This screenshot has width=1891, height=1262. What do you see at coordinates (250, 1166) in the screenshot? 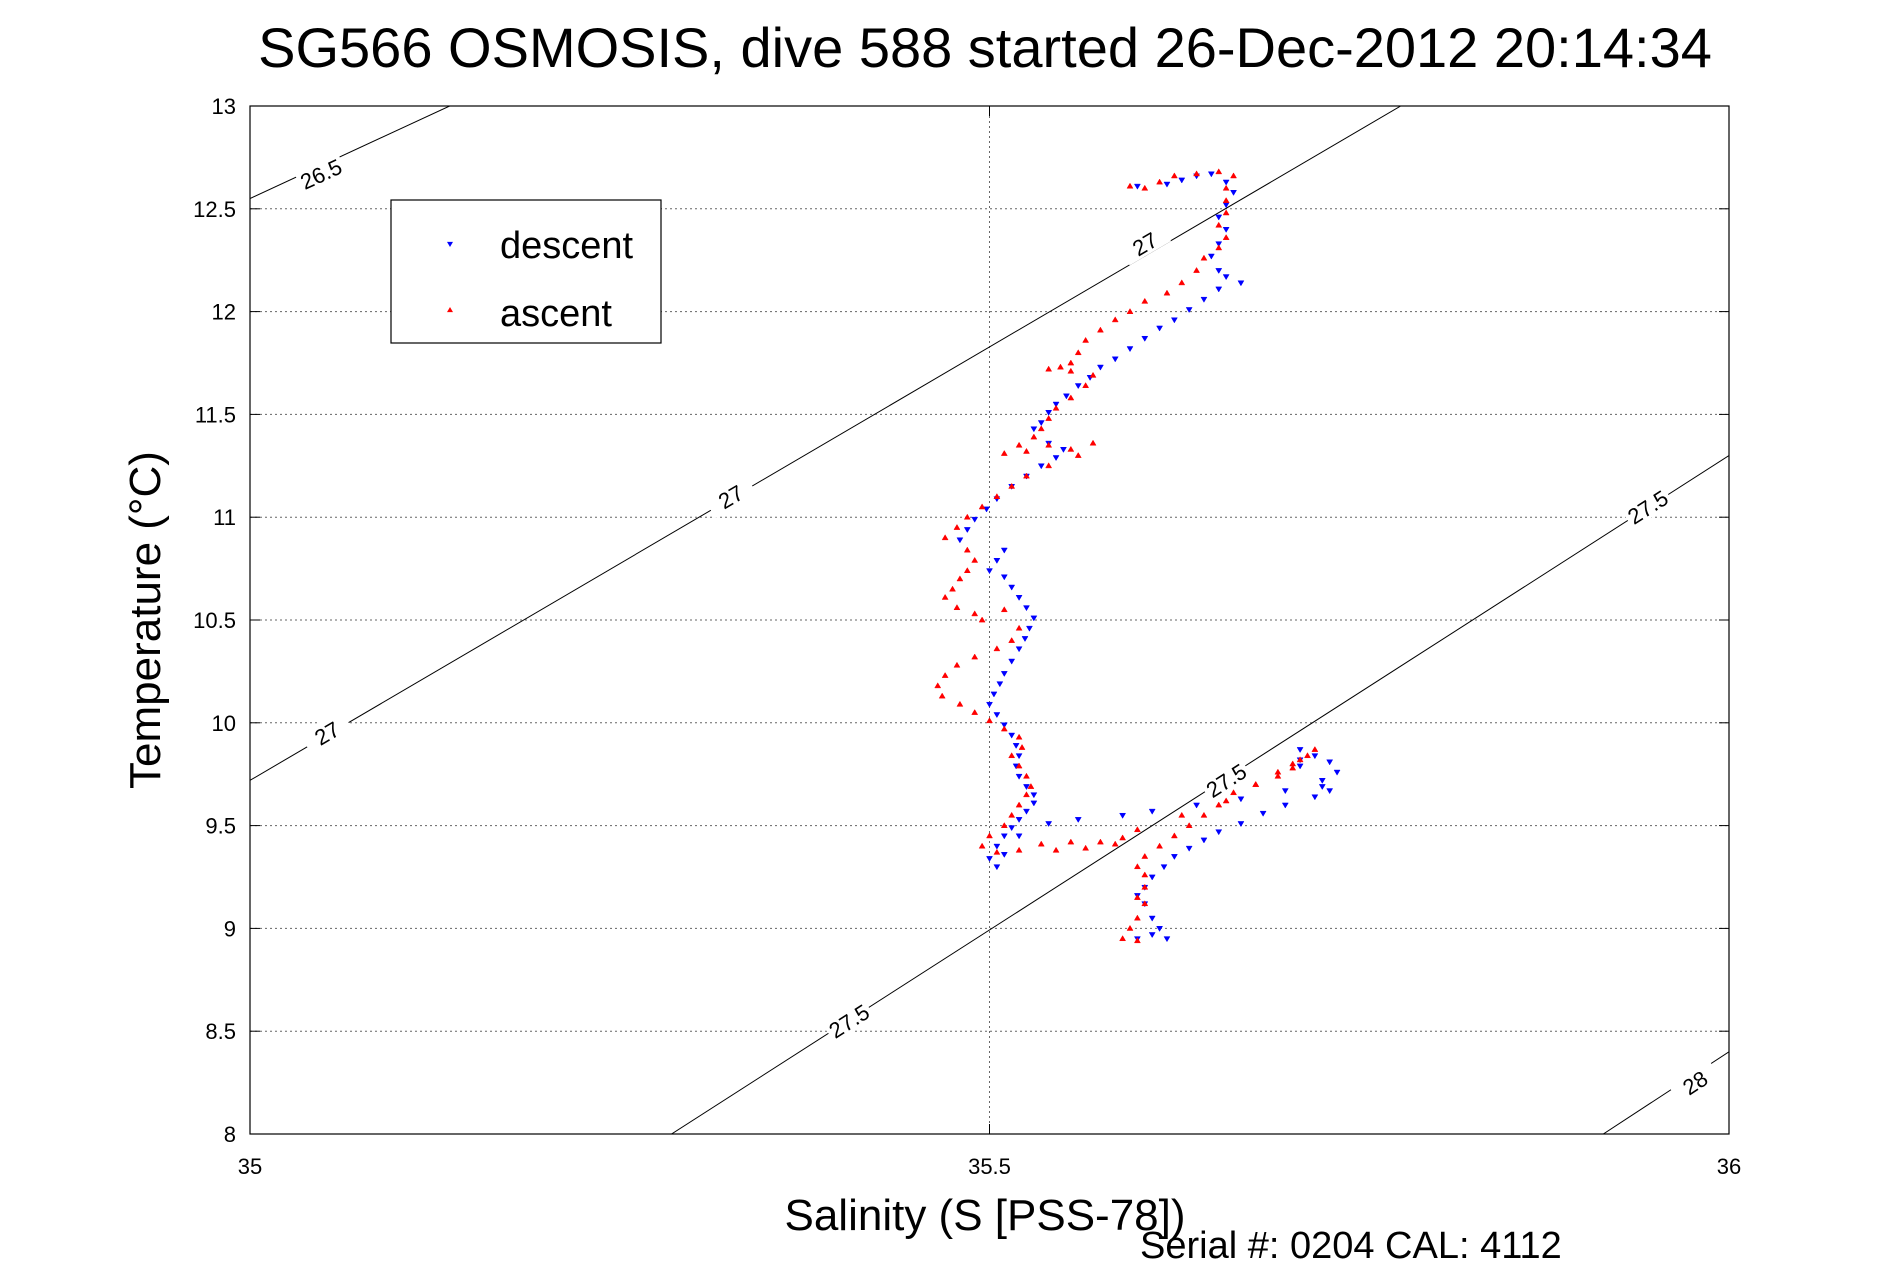
I see `x-tick-label: 35` at bounding box center [250, 1166].